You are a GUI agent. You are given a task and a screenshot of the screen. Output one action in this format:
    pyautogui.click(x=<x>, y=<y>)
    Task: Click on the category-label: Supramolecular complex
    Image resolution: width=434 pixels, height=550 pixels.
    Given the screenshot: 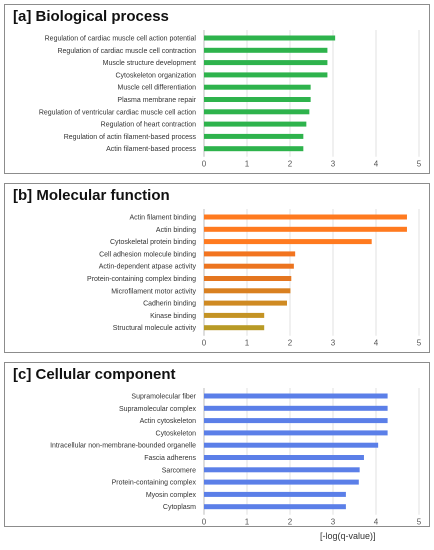 What is the action you would take?
    pyautogui.click(x=158, y=409)
    